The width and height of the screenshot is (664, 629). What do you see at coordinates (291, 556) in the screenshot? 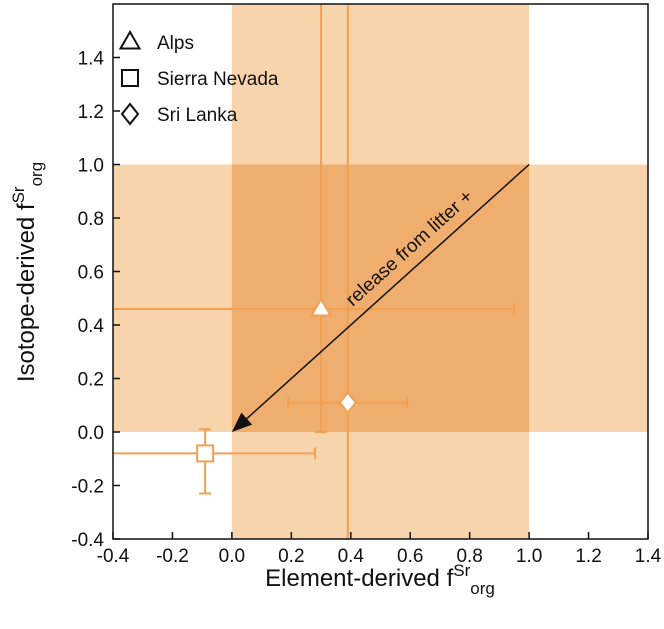
I see `x-tick-label: 0.2` at bounding box center [291, 556].